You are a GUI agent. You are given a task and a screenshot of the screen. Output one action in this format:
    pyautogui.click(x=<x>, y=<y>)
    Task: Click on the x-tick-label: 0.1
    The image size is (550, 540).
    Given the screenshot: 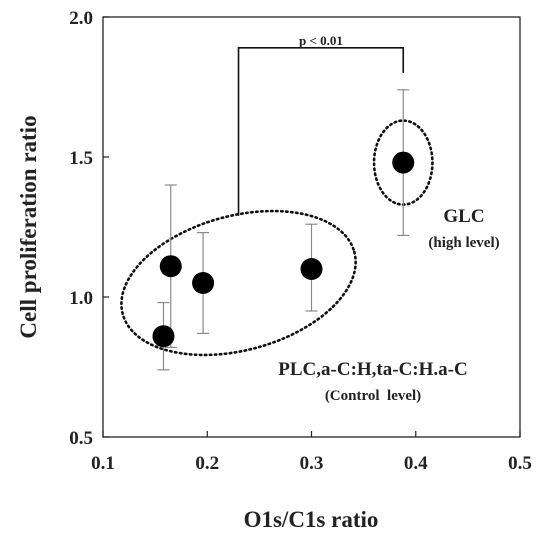 What is the action you would take?
    pyautogui.click(x=103, y=463)
    